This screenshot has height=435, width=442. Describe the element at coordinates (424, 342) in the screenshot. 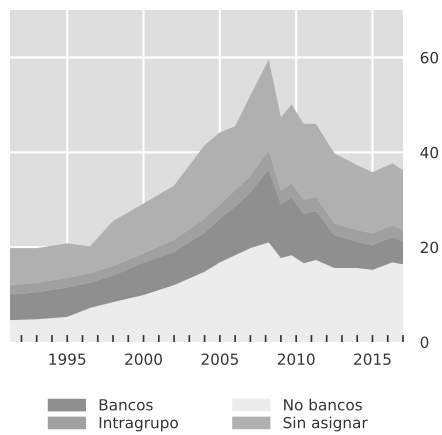

I see `y-tick-label: 0` at that location.